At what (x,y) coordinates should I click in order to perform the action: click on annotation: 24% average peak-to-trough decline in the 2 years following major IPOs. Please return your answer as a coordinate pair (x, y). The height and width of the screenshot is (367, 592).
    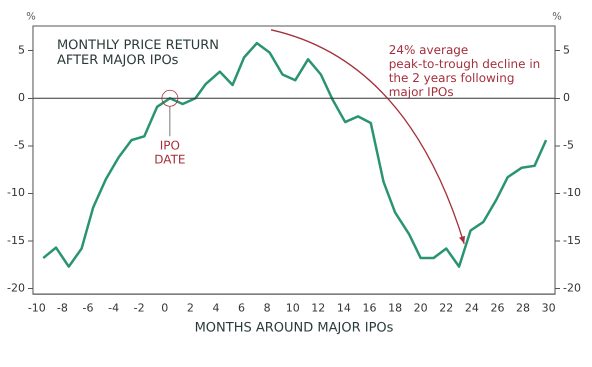
    Looking at the image, I should click on (464, 71).